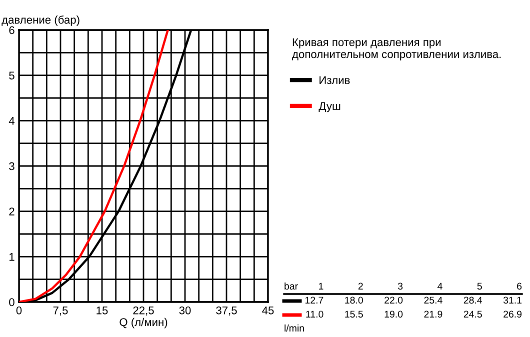  I want to click on text: 26.9, so click(513, 314).